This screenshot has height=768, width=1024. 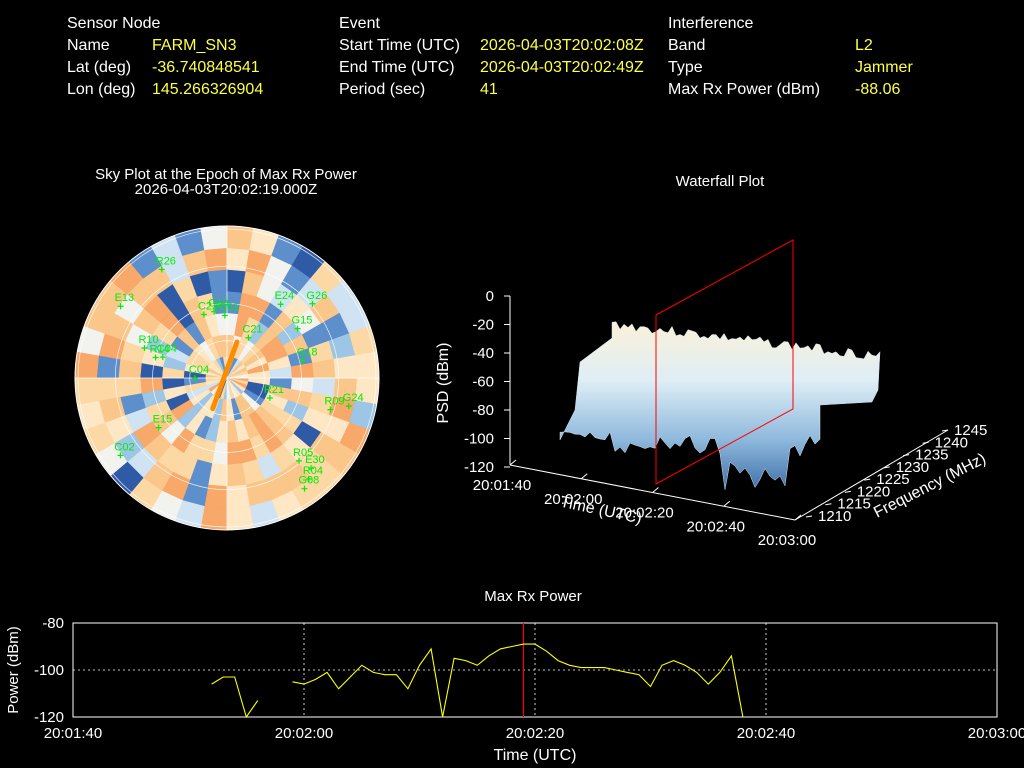 I want to click on satellite-label: C04, so click(x=167, y=349).